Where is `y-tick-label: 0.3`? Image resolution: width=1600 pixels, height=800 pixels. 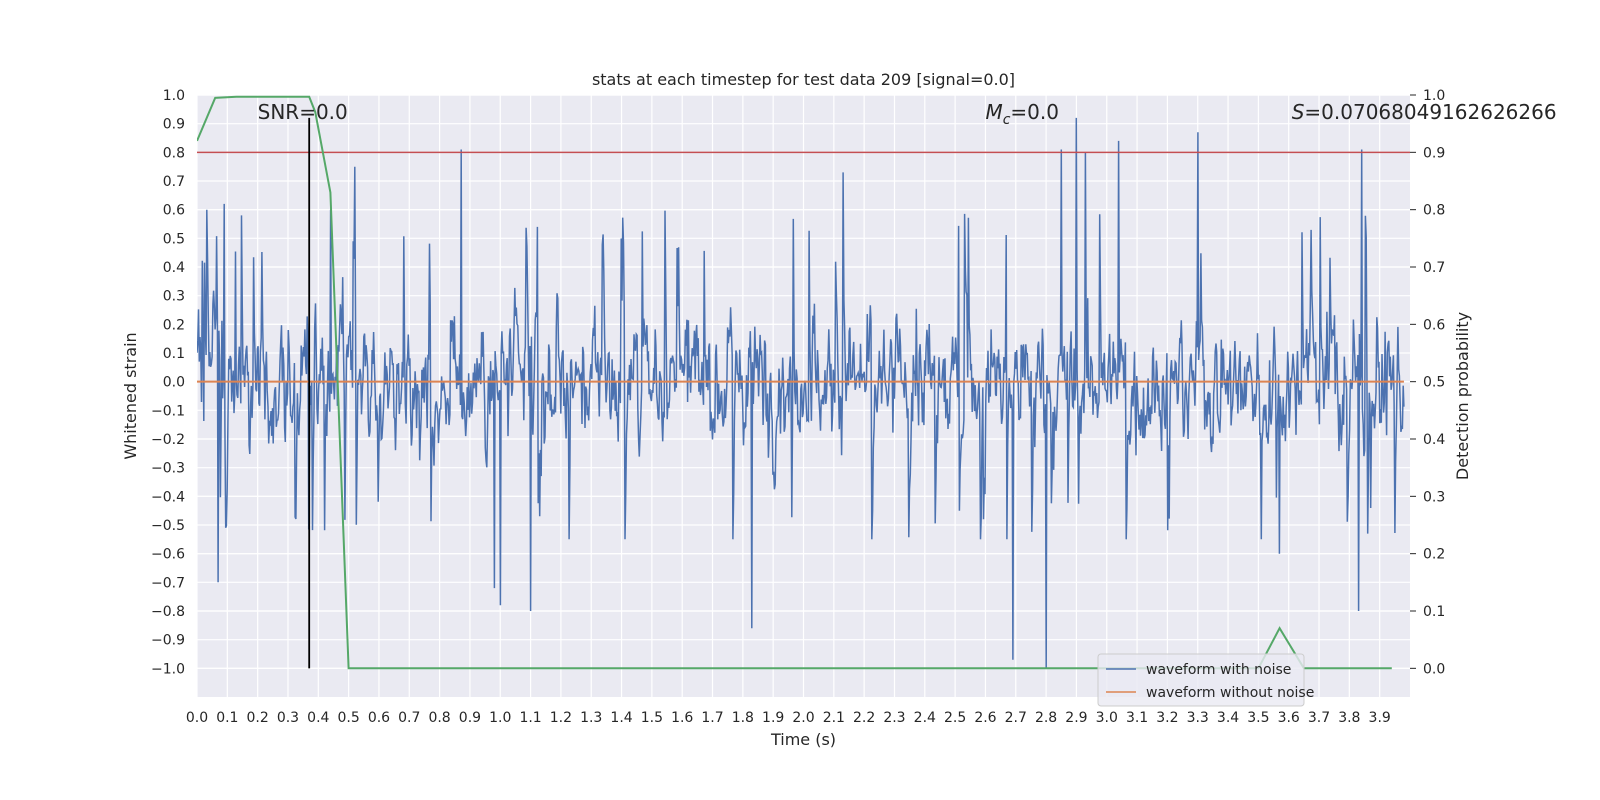
y-tick-label: 0.3 is located at coordinates (174, 297).